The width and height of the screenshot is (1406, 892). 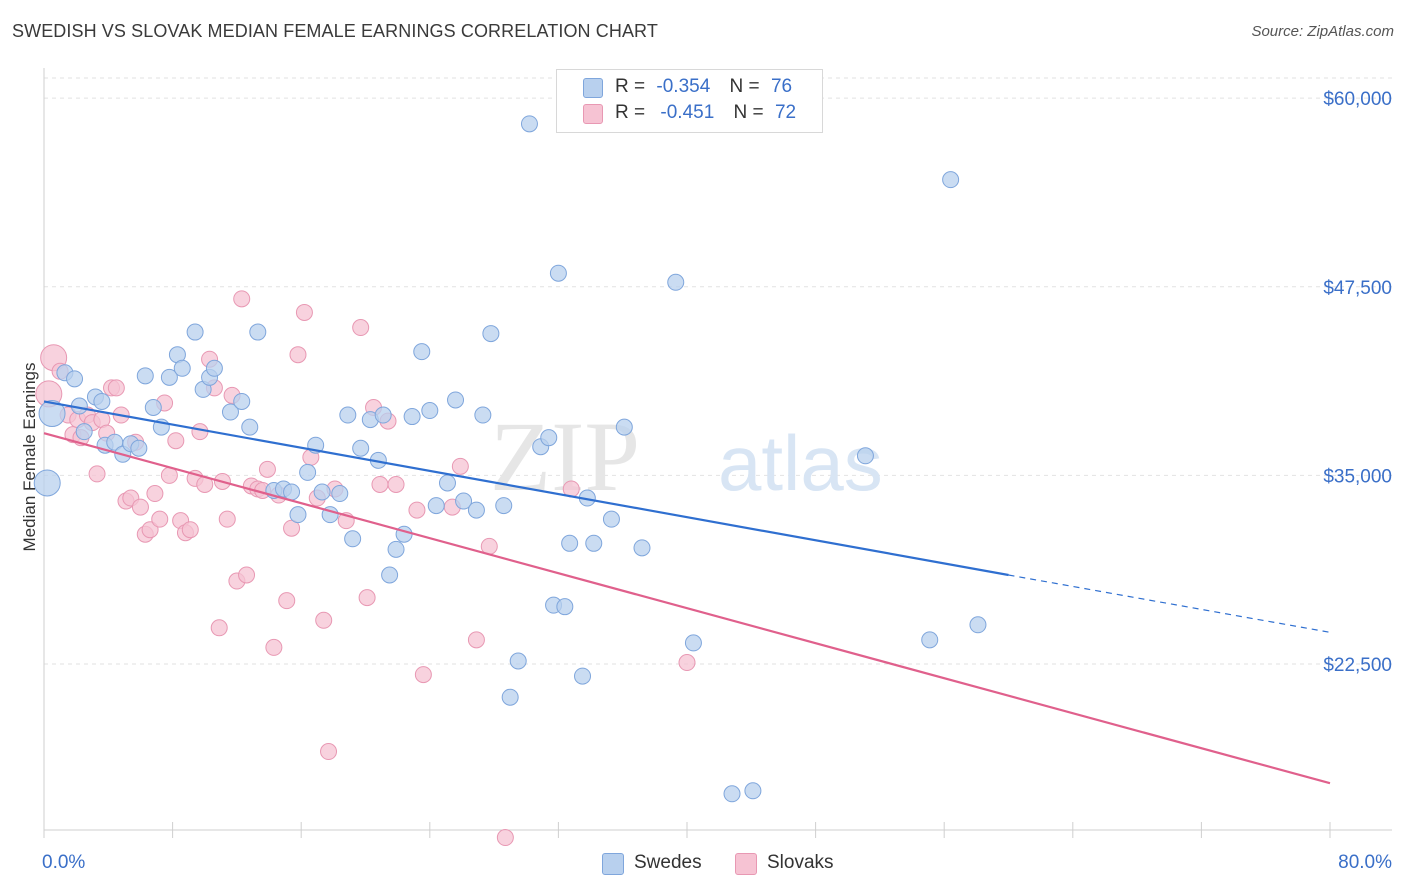 What do you see at coordinates (746, 864) in the screenshot?
I see `slovaks-swatch` at bounding box center [746, 864].